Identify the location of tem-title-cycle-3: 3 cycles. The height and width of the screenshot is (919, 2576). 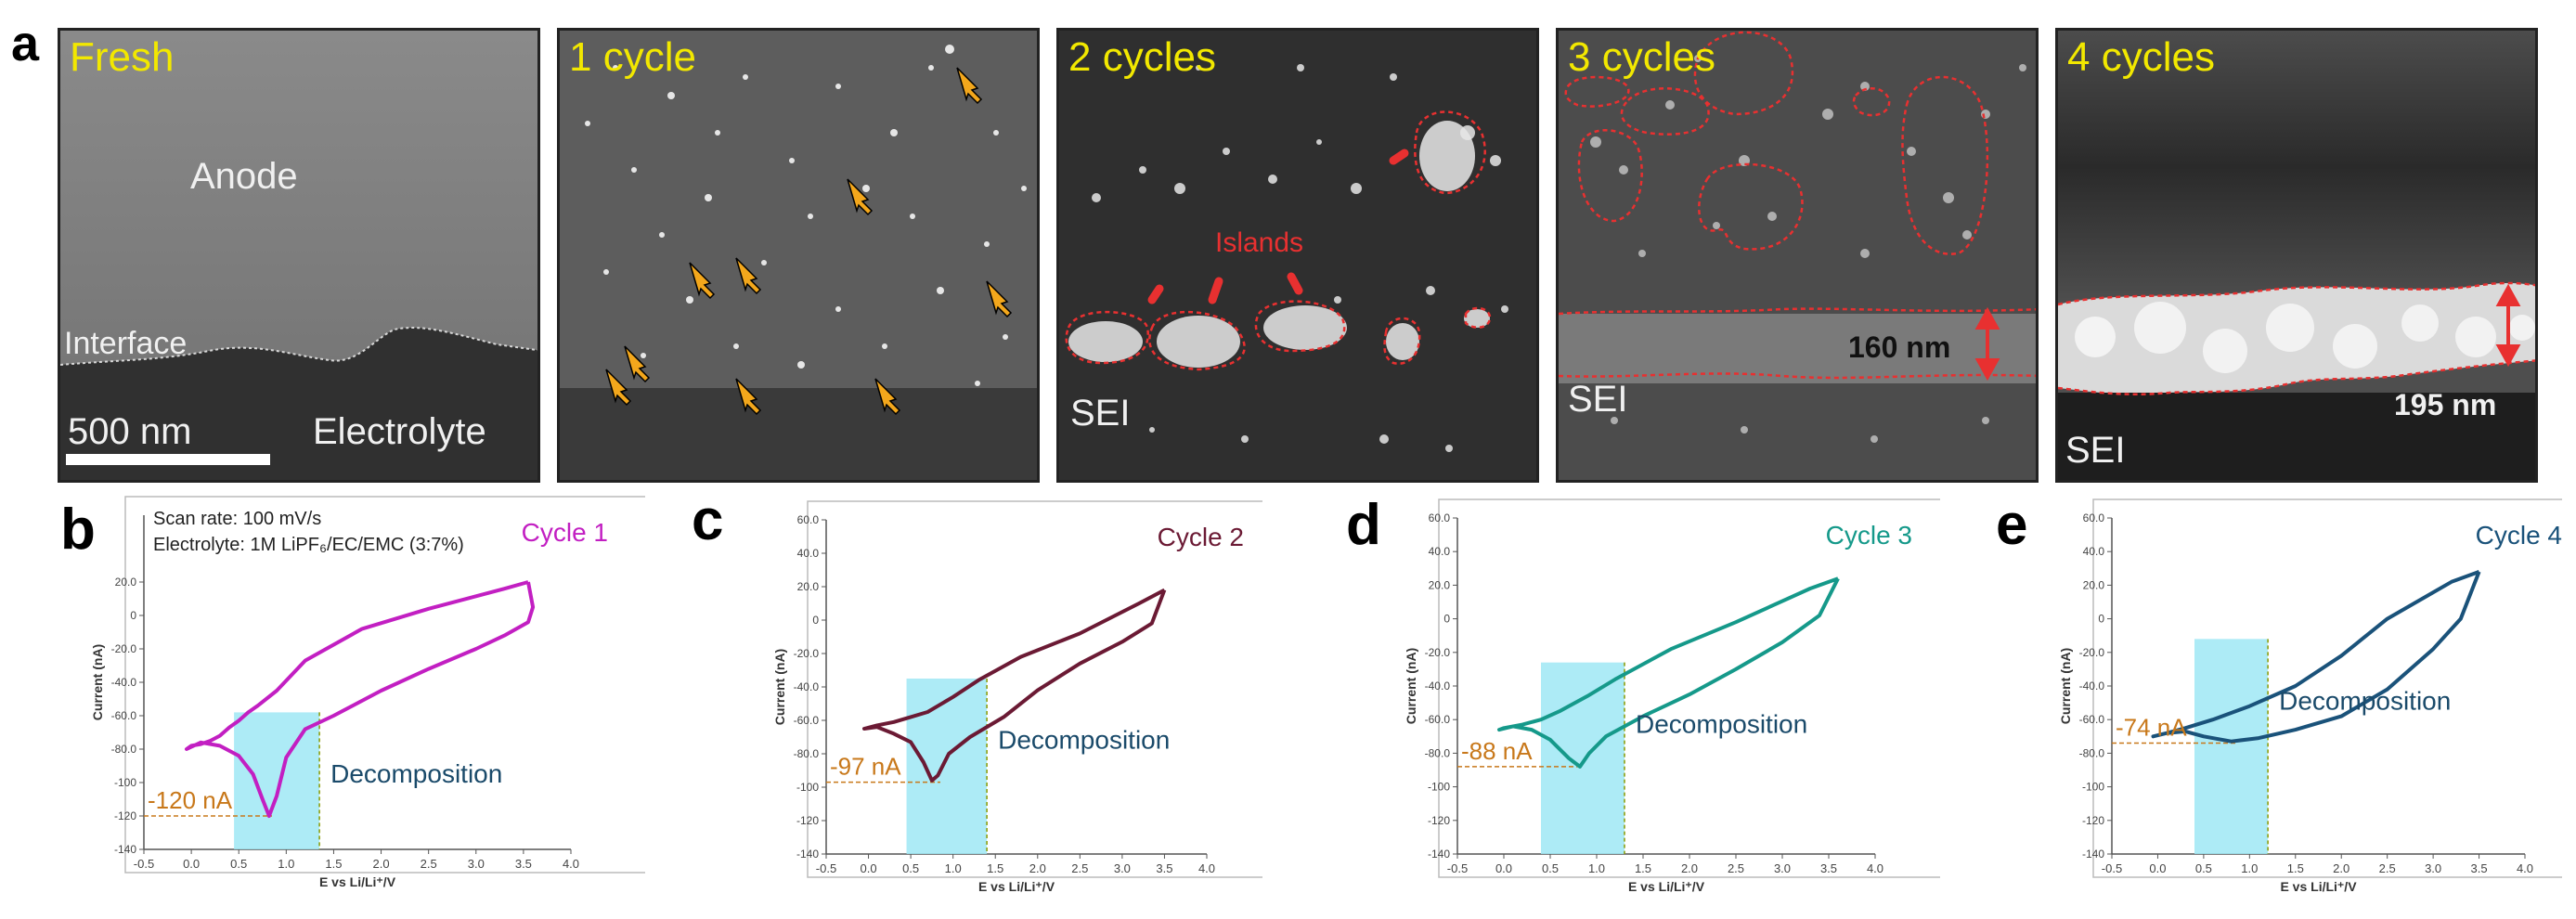
(1641, 57).